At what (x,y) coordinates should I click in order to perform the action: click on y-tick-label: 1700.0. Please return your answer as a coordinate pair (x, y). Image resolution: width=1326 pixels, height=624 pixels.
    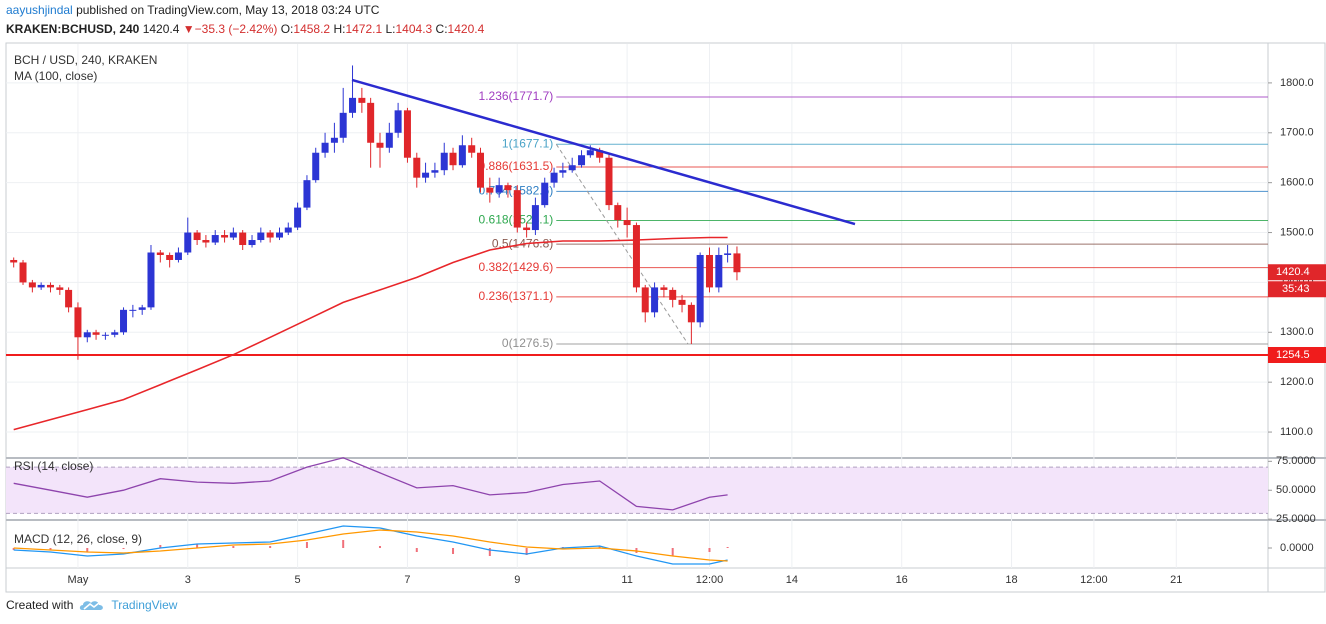
    Looking at the image, I should click on (1297, 133).